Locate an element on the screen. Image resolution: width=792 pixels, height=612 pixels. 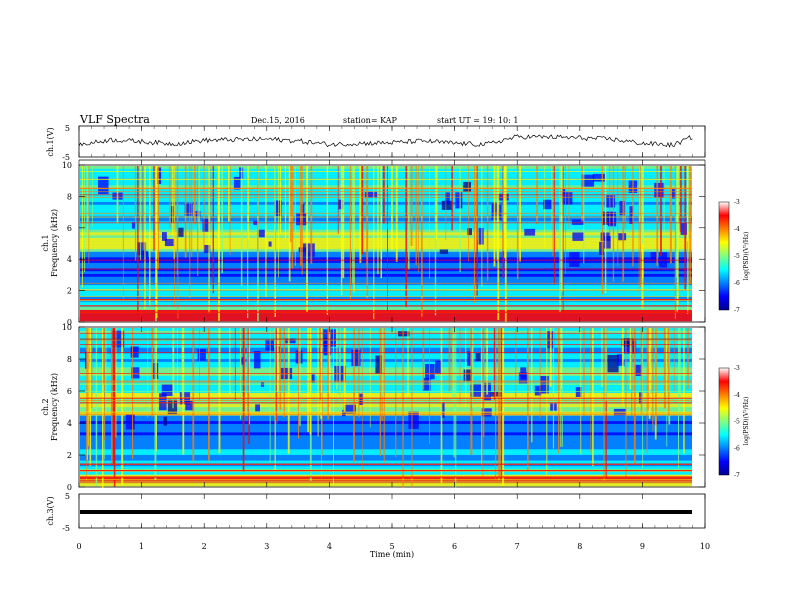
ch3-waveform-line is located at coordinates (386, 512).